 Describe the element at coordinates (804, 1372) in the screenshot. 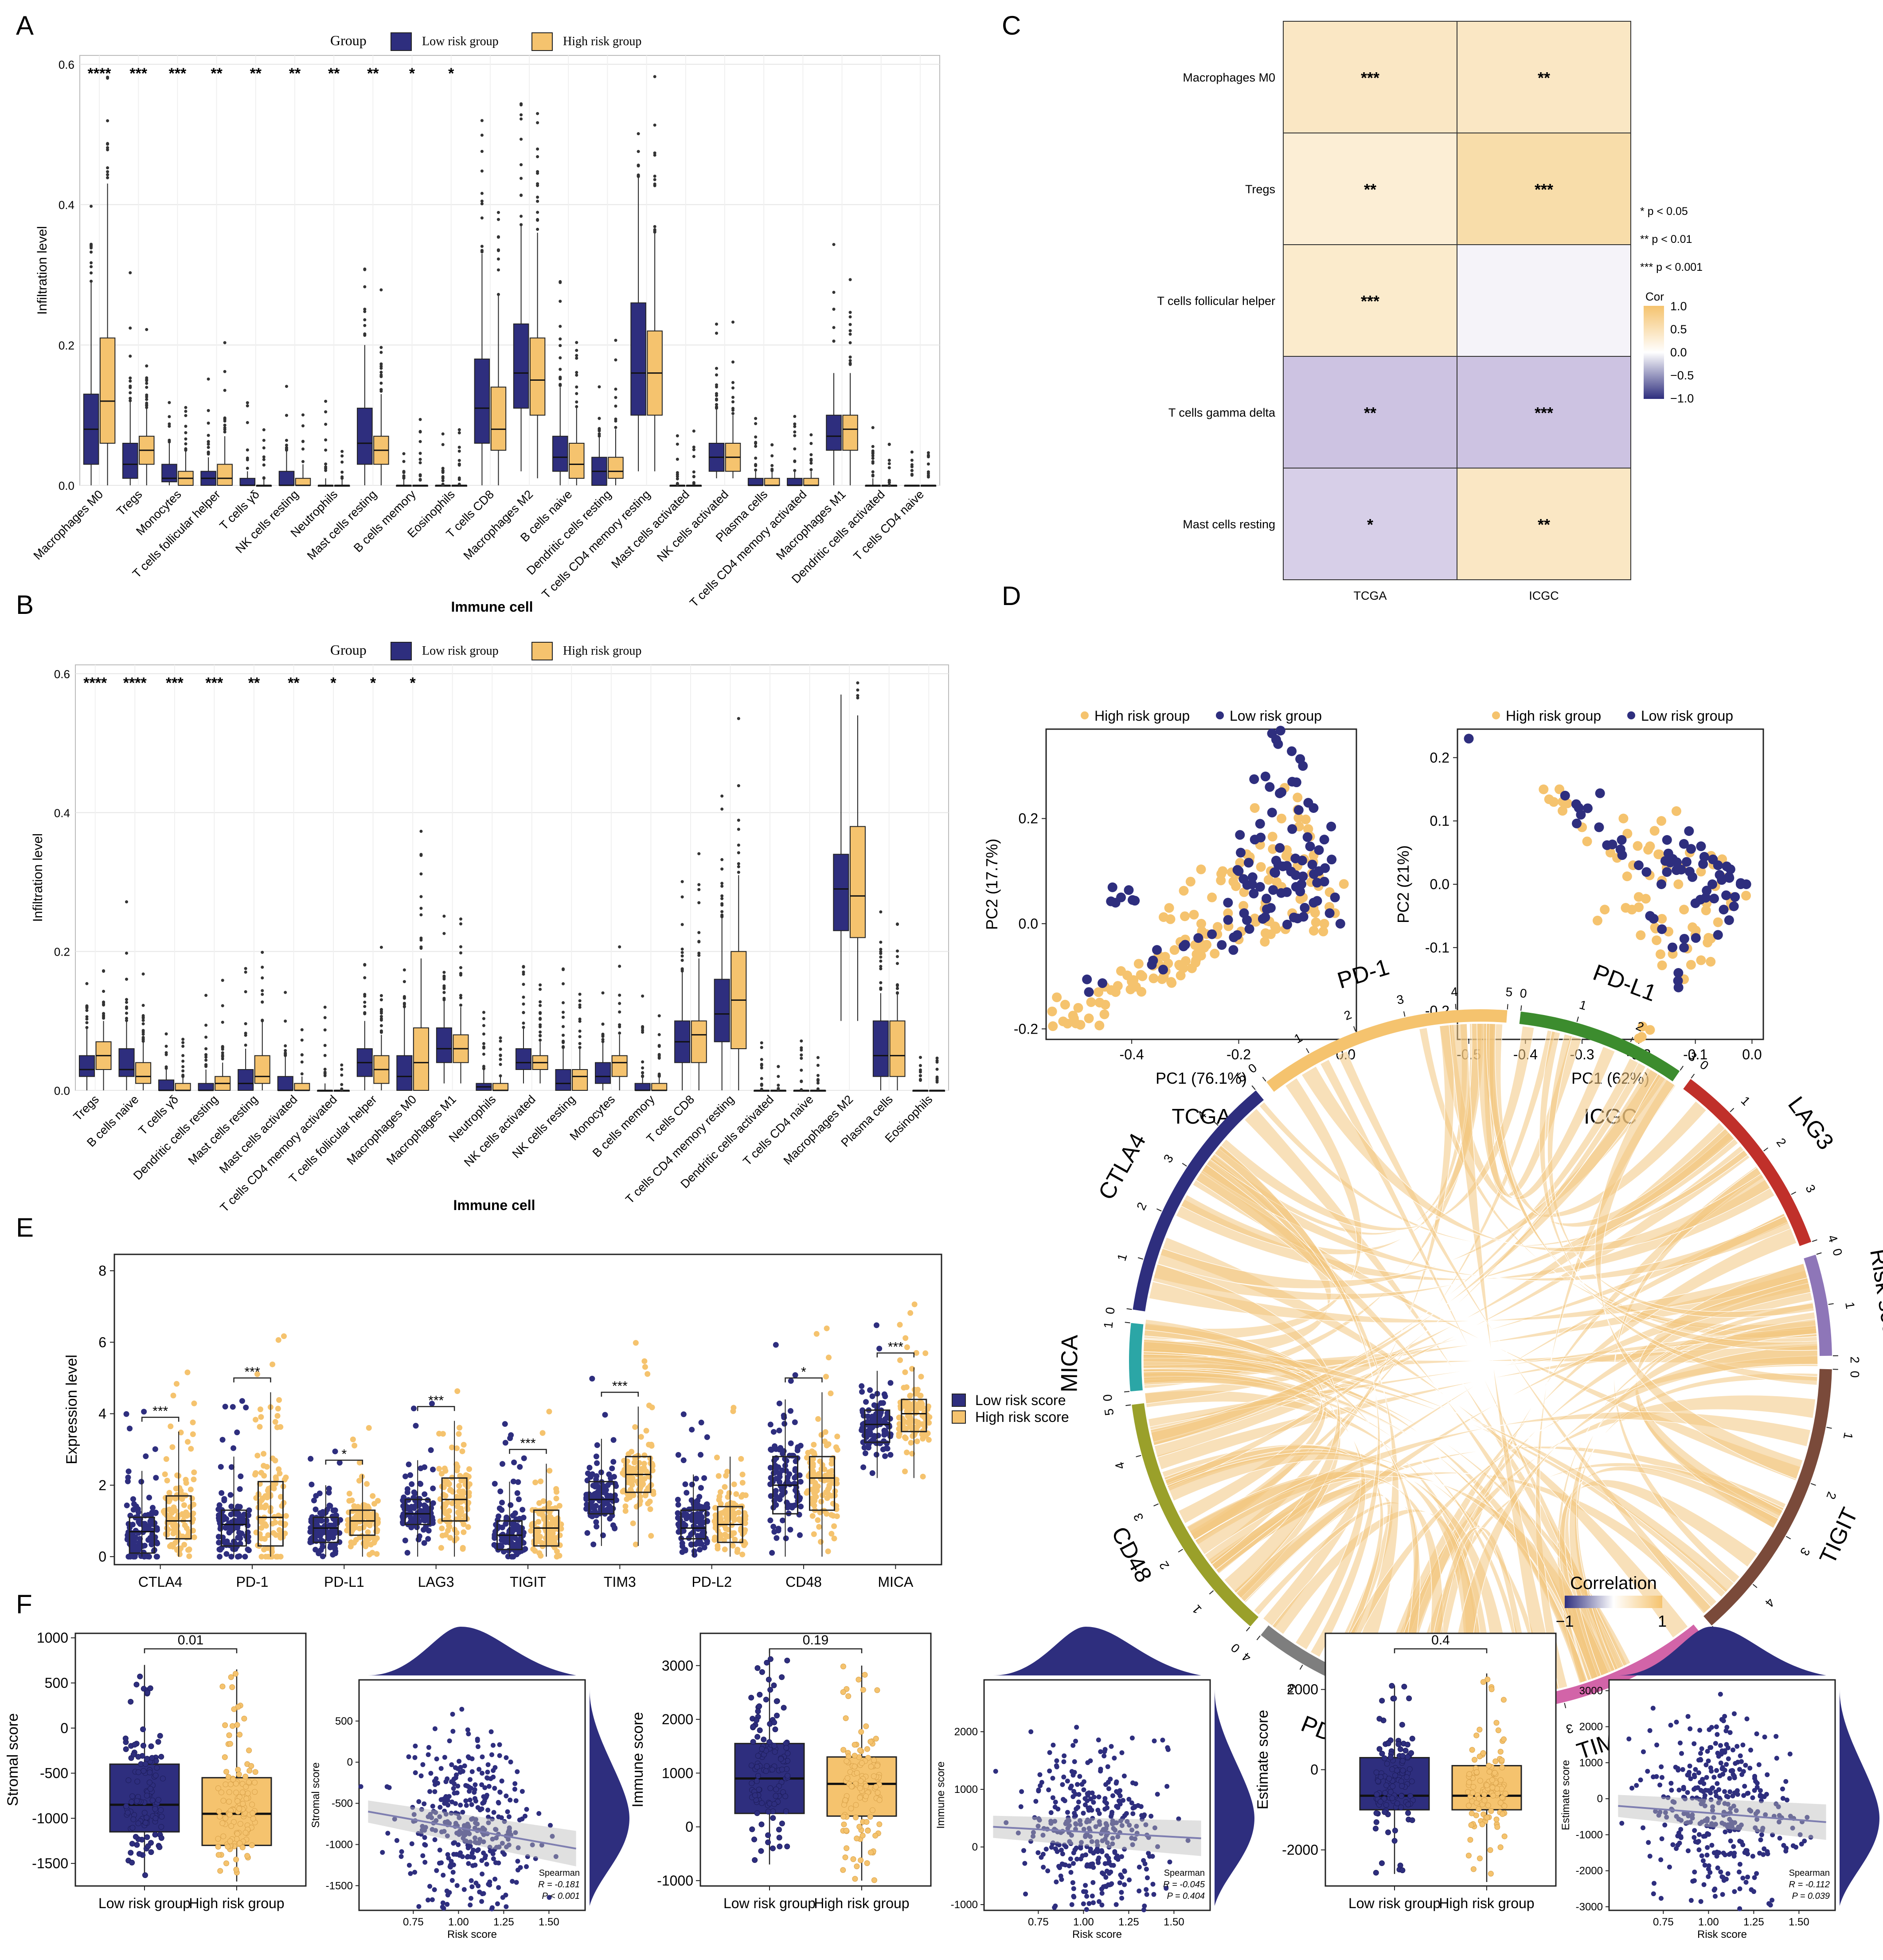

I see `significance-label: *` at that location.